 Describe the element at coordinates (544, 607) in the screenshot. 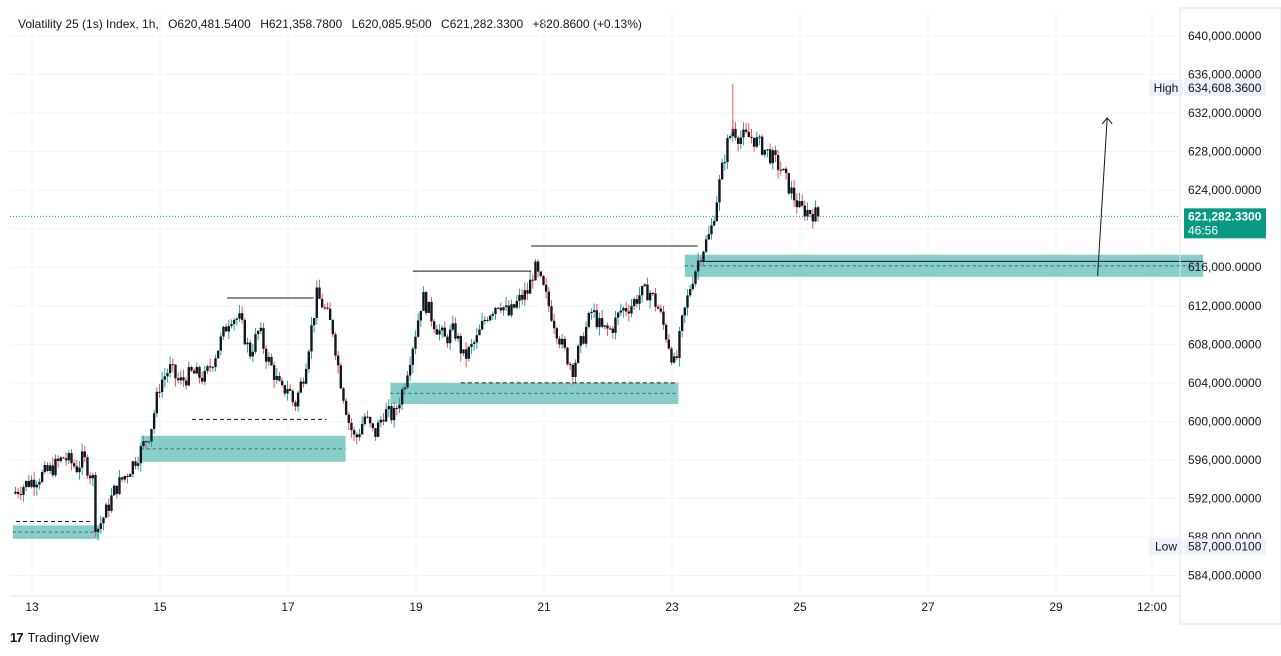

I see `x-tick-label: 21` at that location.